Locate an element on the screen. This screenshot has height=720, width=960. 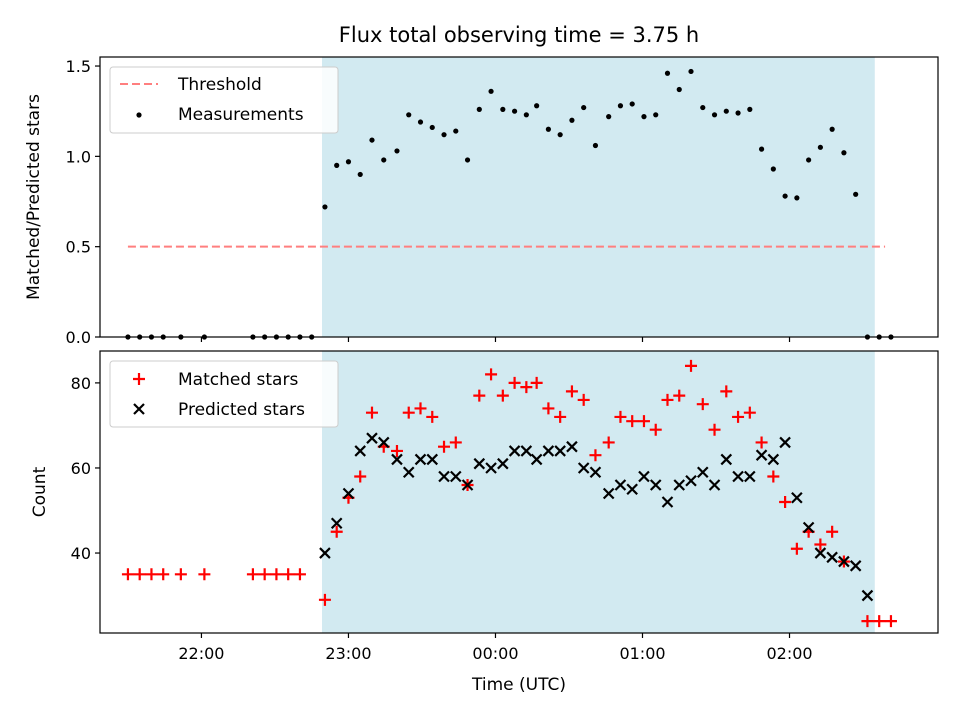
legend-matched-swatch is located at coordinates (139, 379).